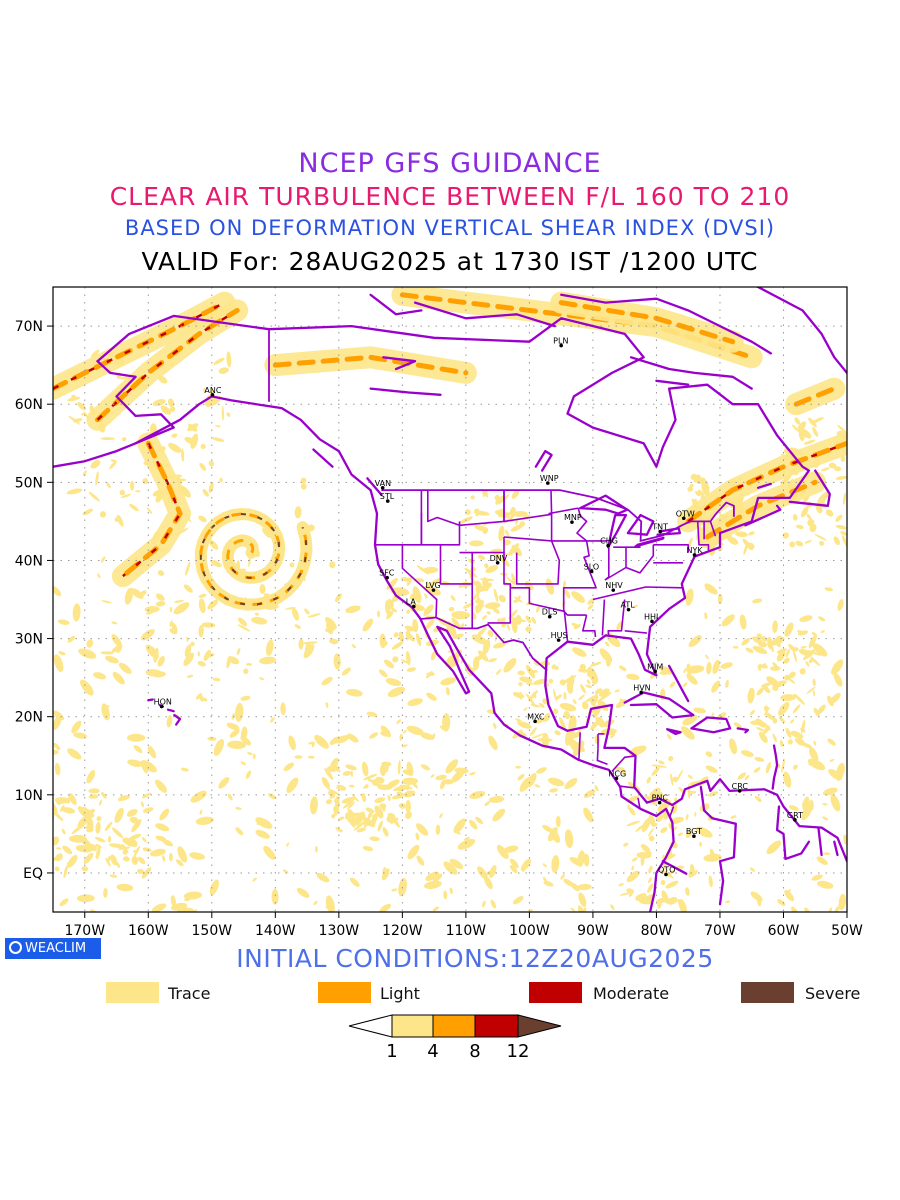 The height and width of the screenshot is (1200, 900). I want to click on colorbar-tick-label: 8, so click(474, 1051).